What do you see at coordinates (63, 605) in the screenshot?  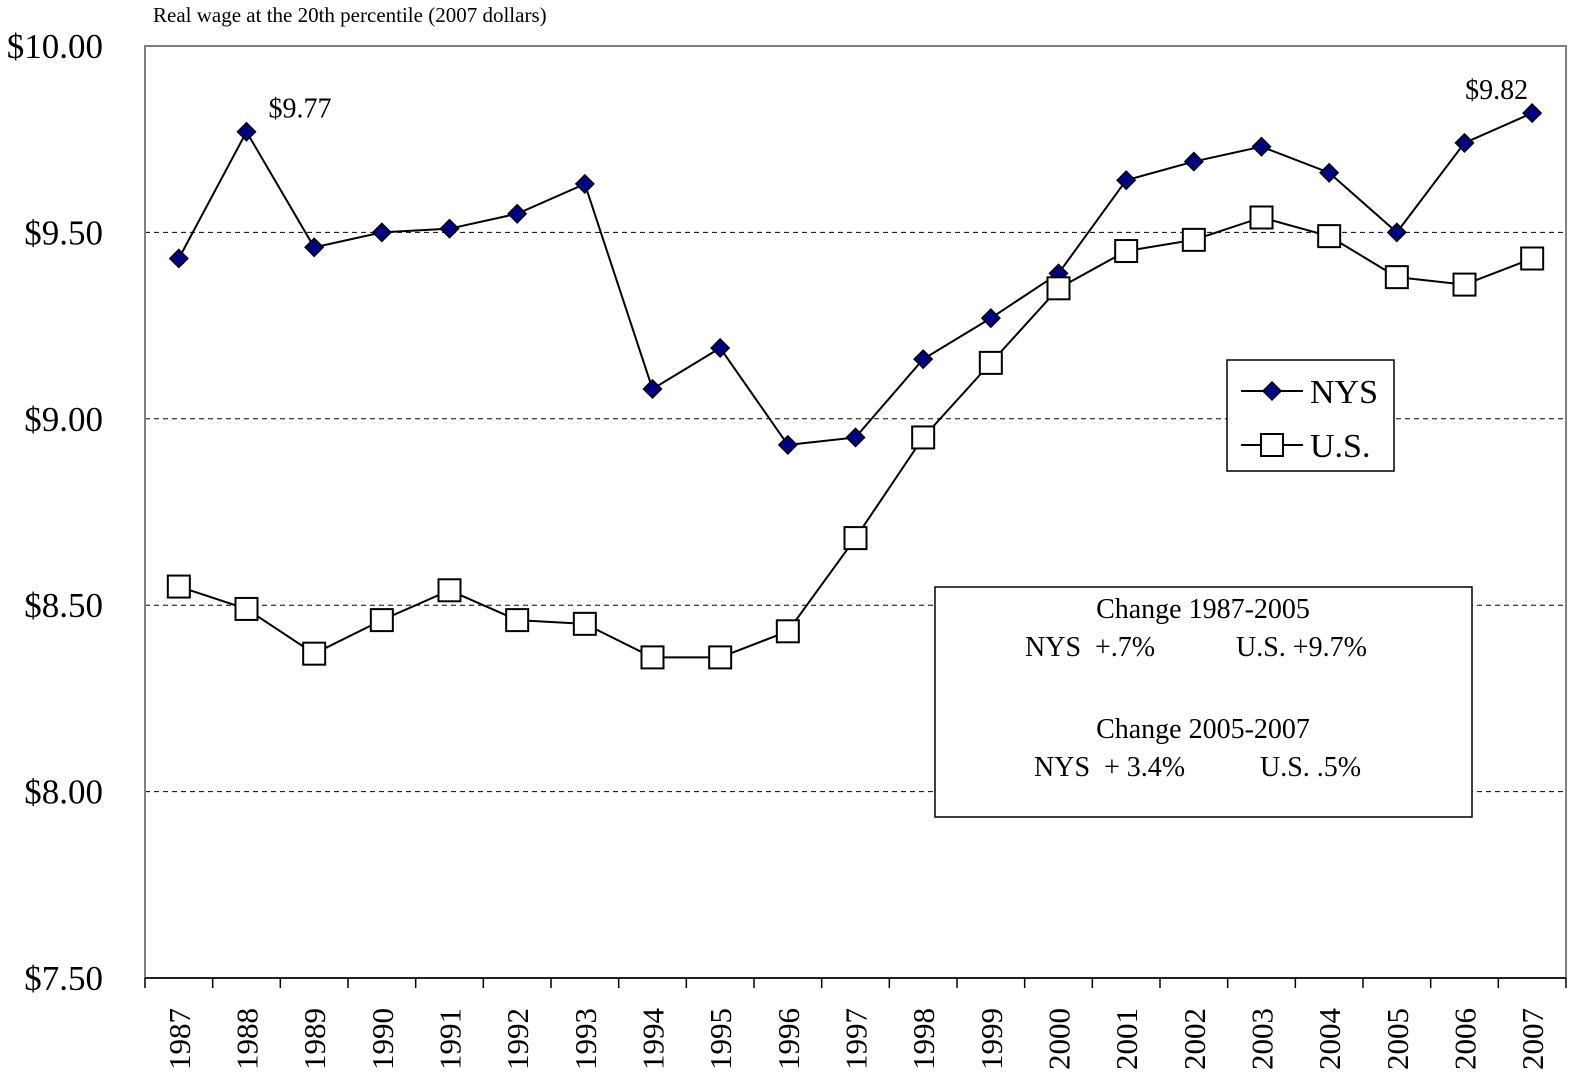 I see `y-tick-label: $8.50` at bounding box center [63, 605].